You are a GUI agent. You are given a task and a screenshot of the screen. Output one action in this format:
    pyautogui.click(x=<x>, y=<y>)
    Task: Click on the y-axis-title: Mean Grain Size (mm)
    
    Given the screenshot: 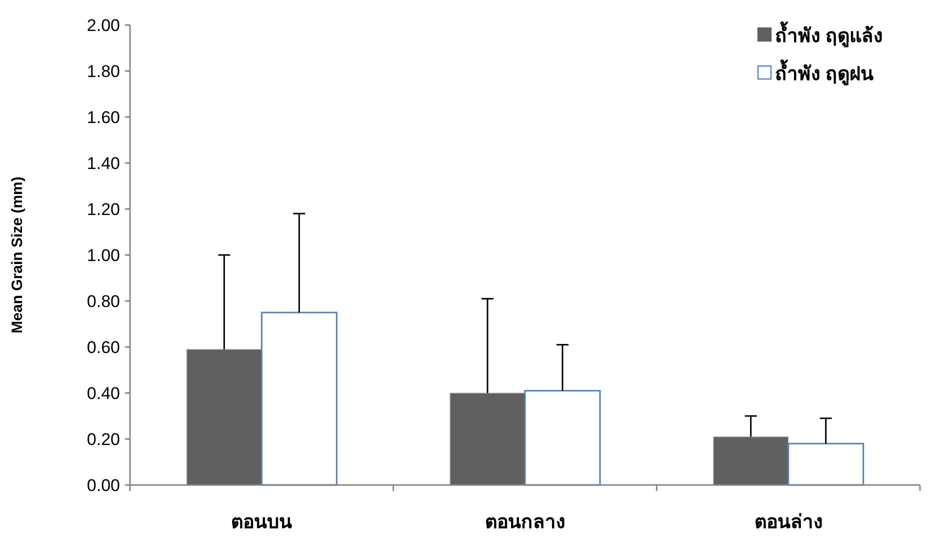 What is the action you would take?
    pyautogui.click(x=17, y=255)
    